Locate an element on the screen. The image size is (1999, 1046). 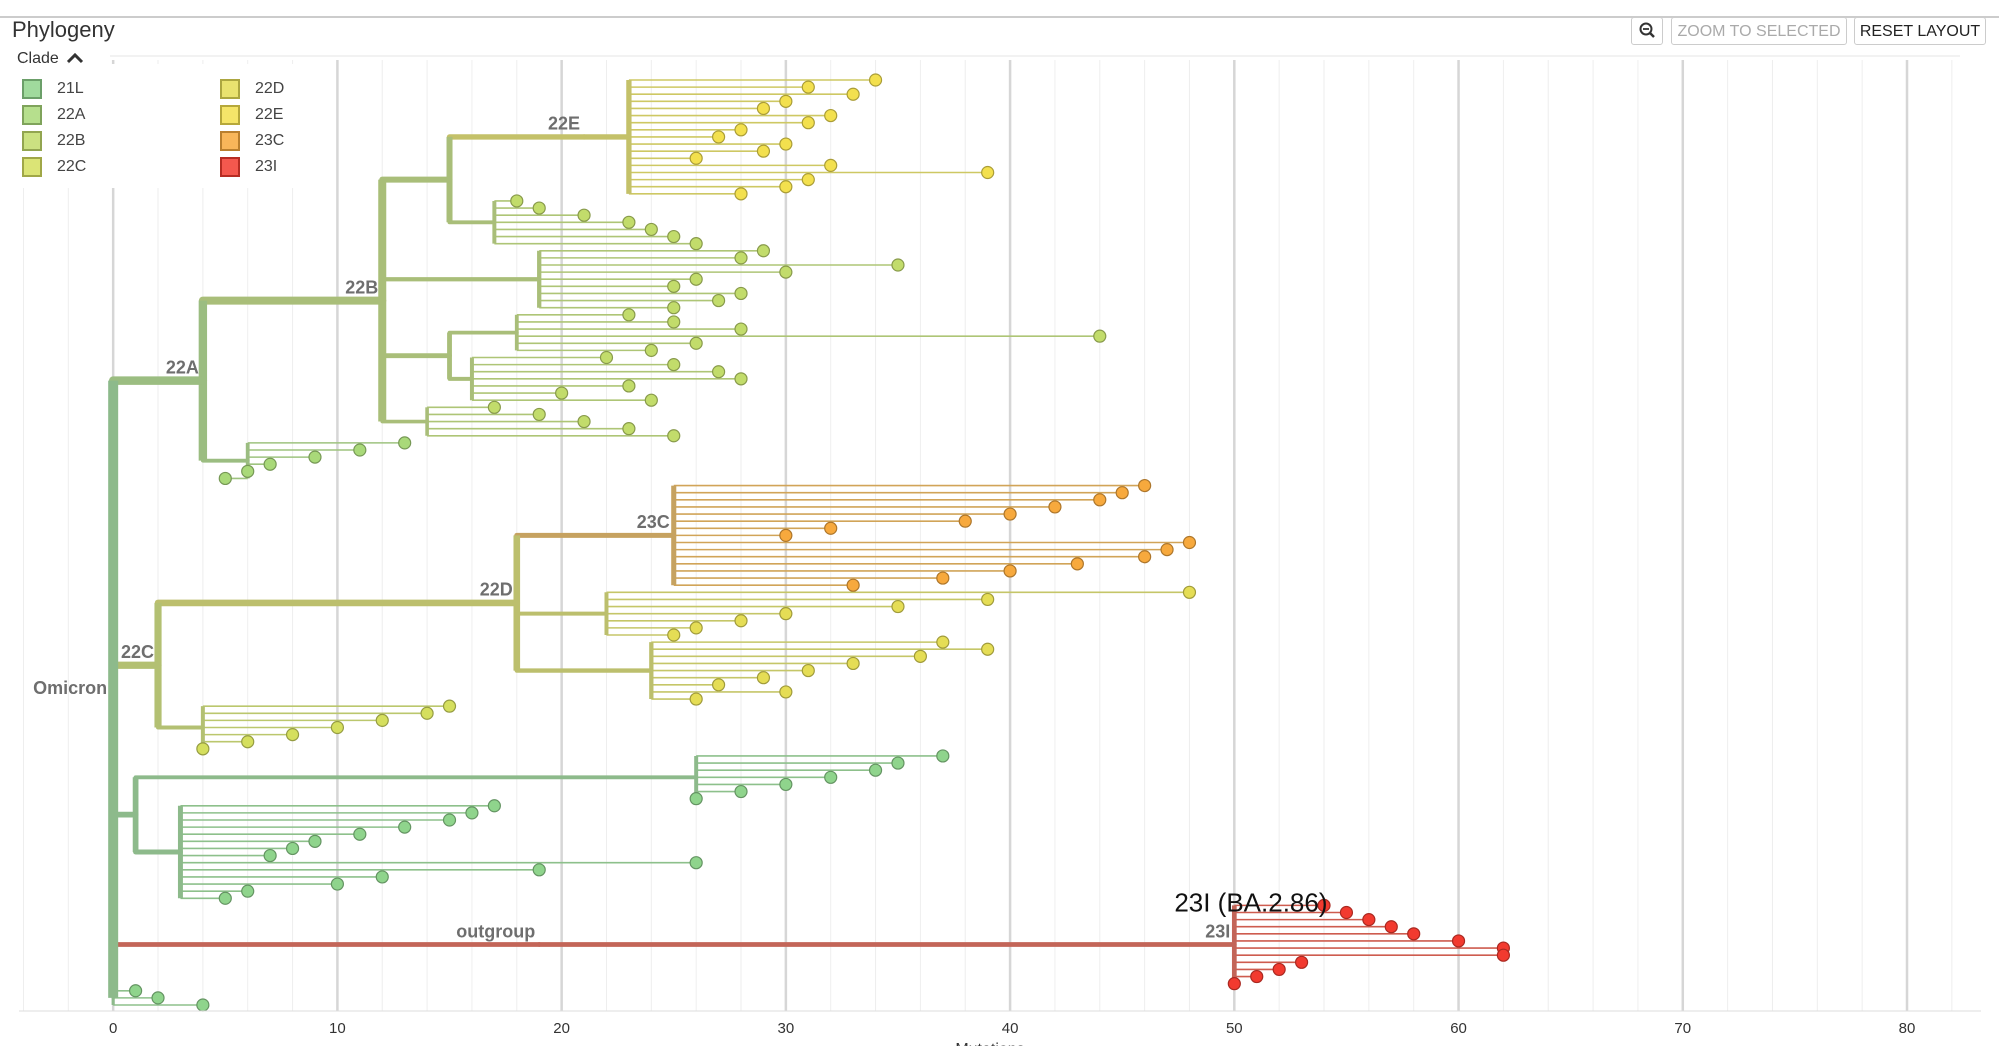
legend-label: 21L is located at coordinates (70, 88).